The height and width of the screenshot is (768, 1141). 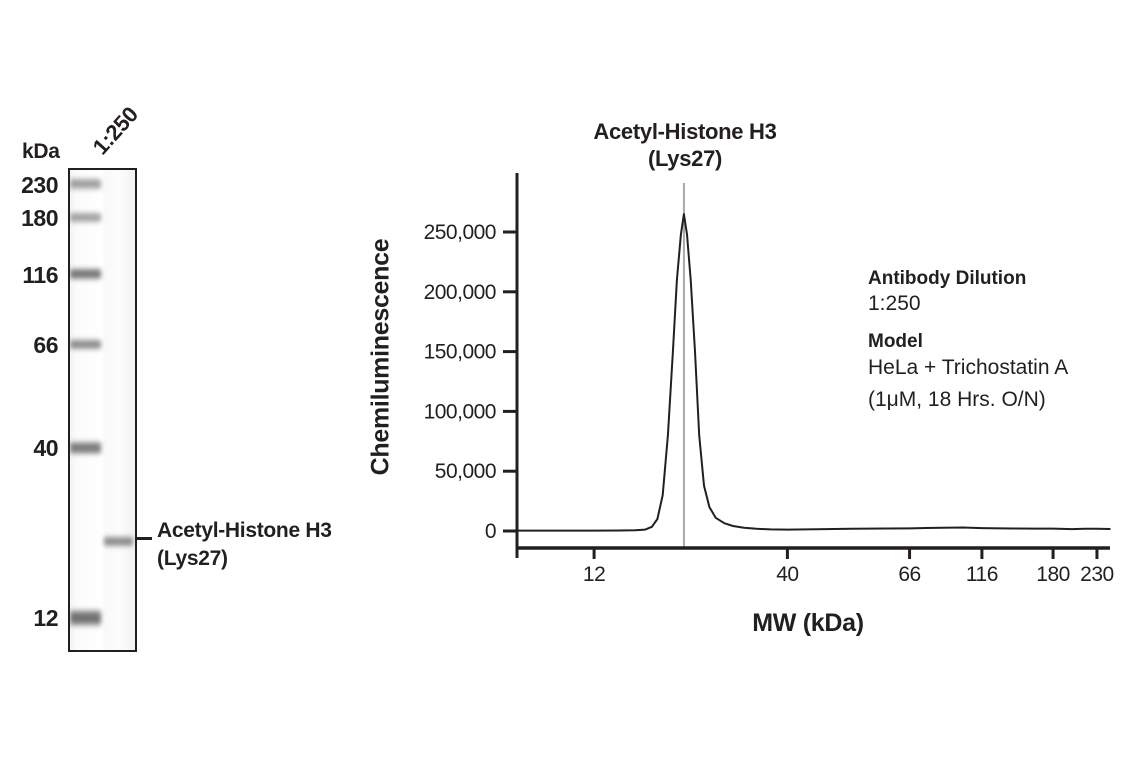 What do you see at coordinates (787, 574) in the screenshot?
I see `x-tick-label-40: 40` at bounding box center [787, 574].